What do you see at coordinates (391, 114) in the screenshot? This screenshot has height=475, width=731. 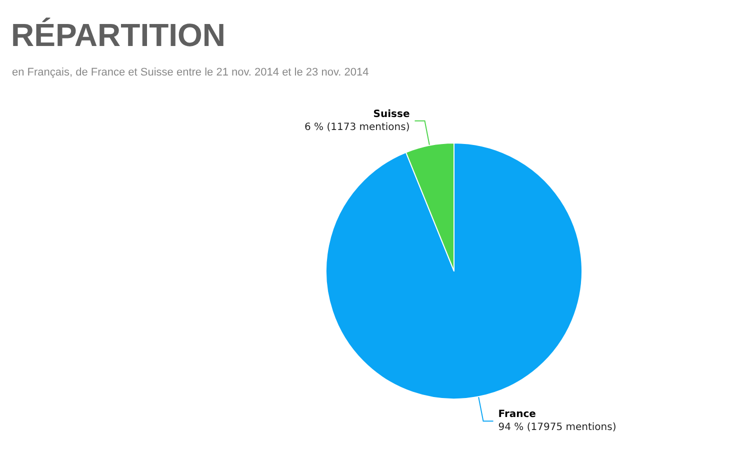 I see `slice-label: Suisse` at bounding box center [391, 114].